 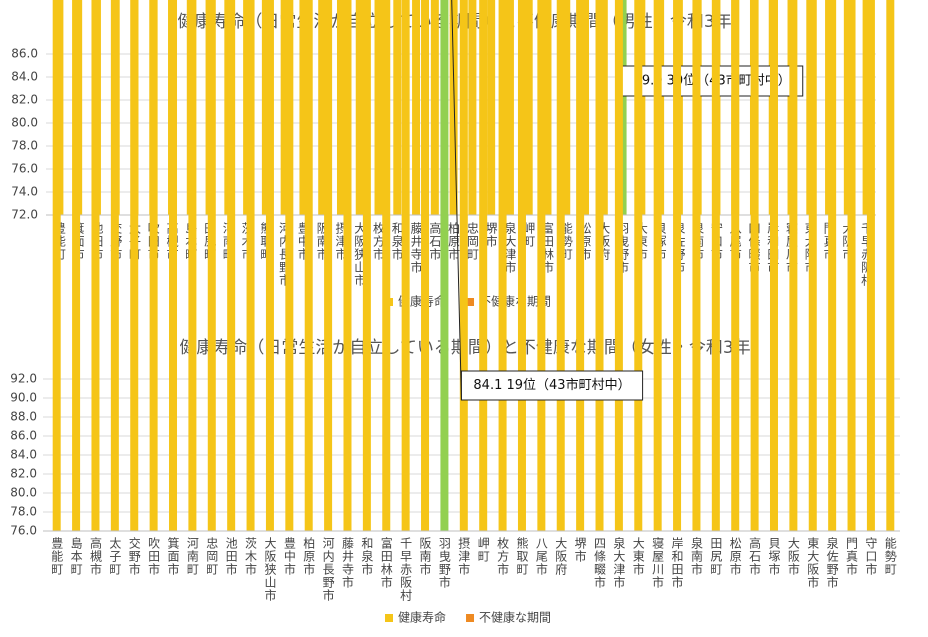 I want to click on x-tick-label: 羽曳野市, so click(x=444, y=563).